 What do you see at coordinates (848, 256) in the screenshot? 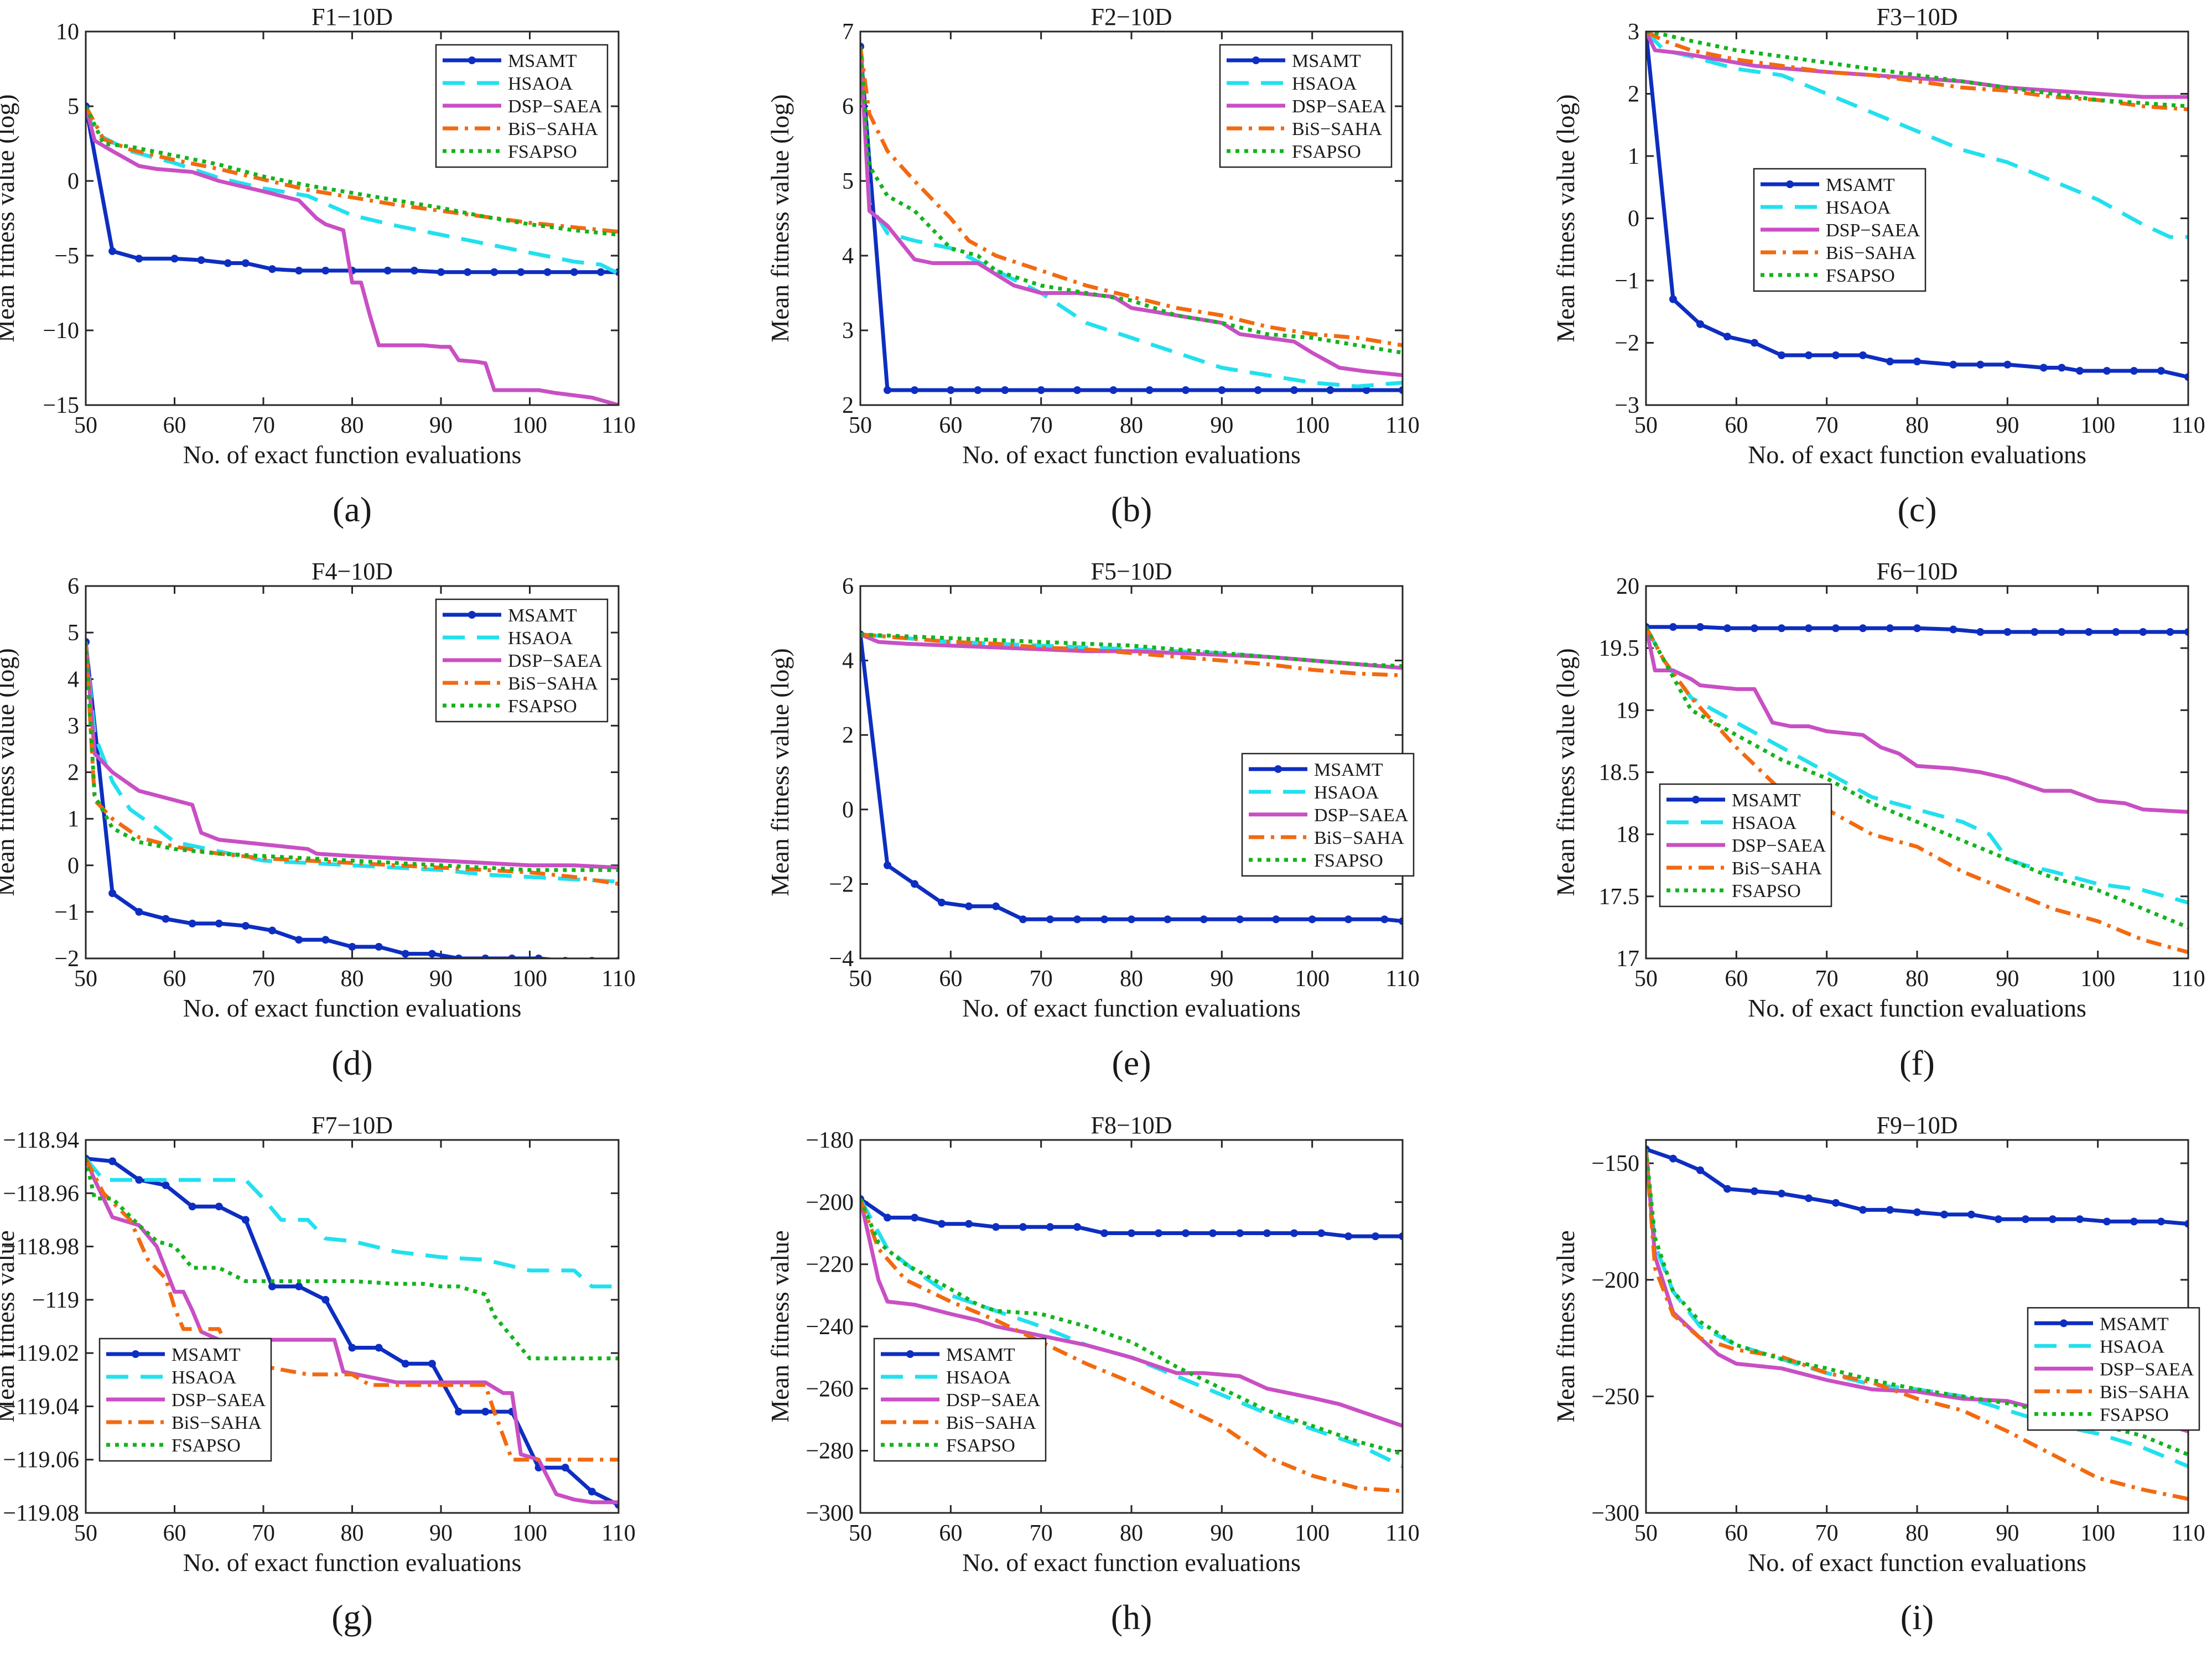
I see `y-tick-label: 4` at bounding box center [848, 256].